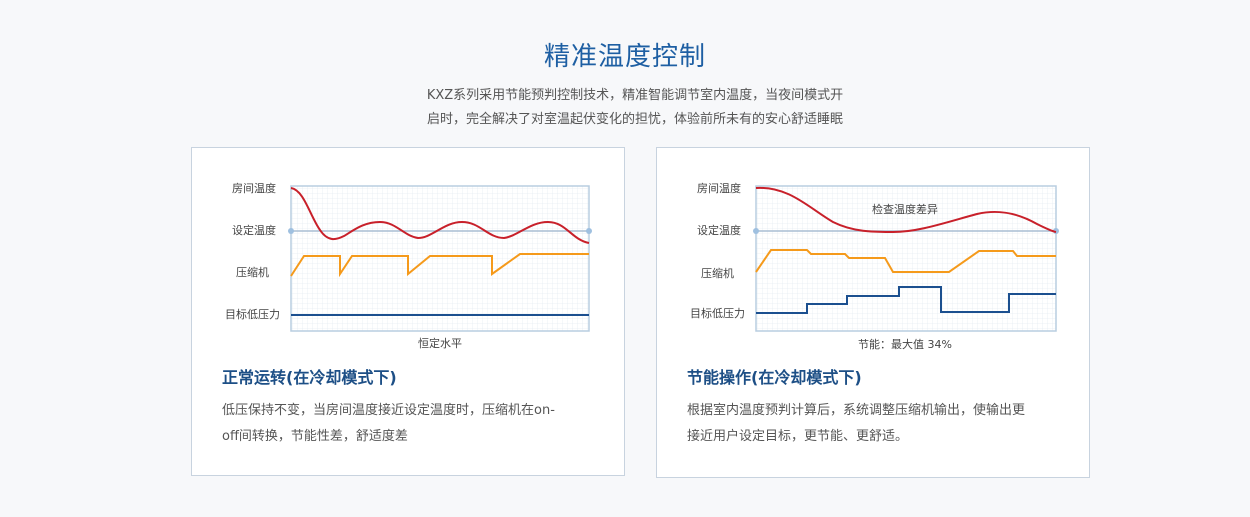 The width and height of the screenshot is (1250, 517). I want to click on plot-area, so click(440, 258).